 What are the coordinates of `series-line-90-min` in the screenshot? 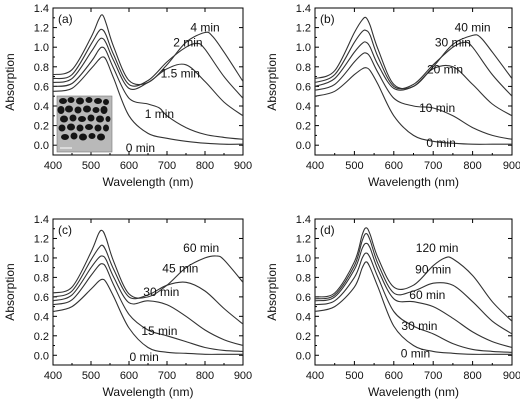 It's located at (413, 284).